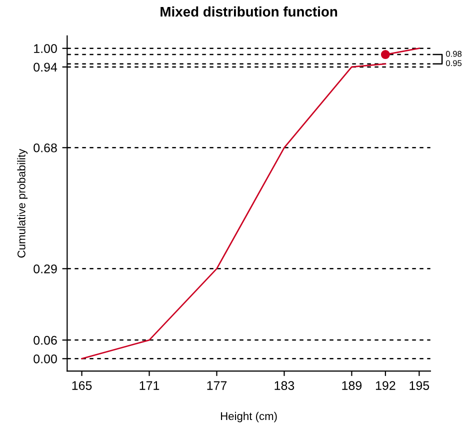 The height and width of the screenshot is (433, 473). I want to click on x-axis-title: Height (cm), so click(249, 417).